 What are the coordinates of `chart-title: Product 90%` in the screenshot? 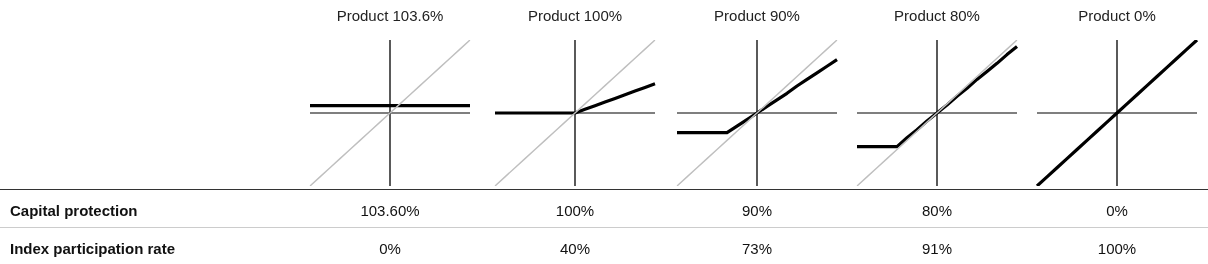 It's located at (757, 16).